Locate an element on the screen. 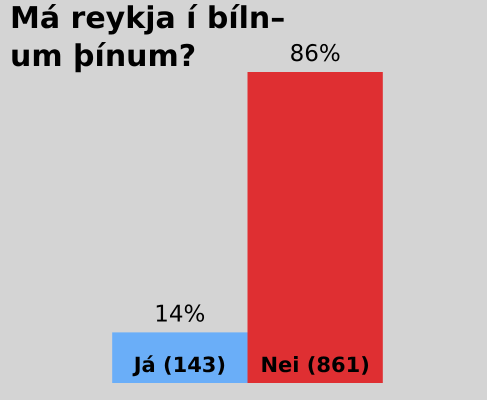 This screenshot has width=487, height=400. data-label: 14% is located at coordinates (180, 314).